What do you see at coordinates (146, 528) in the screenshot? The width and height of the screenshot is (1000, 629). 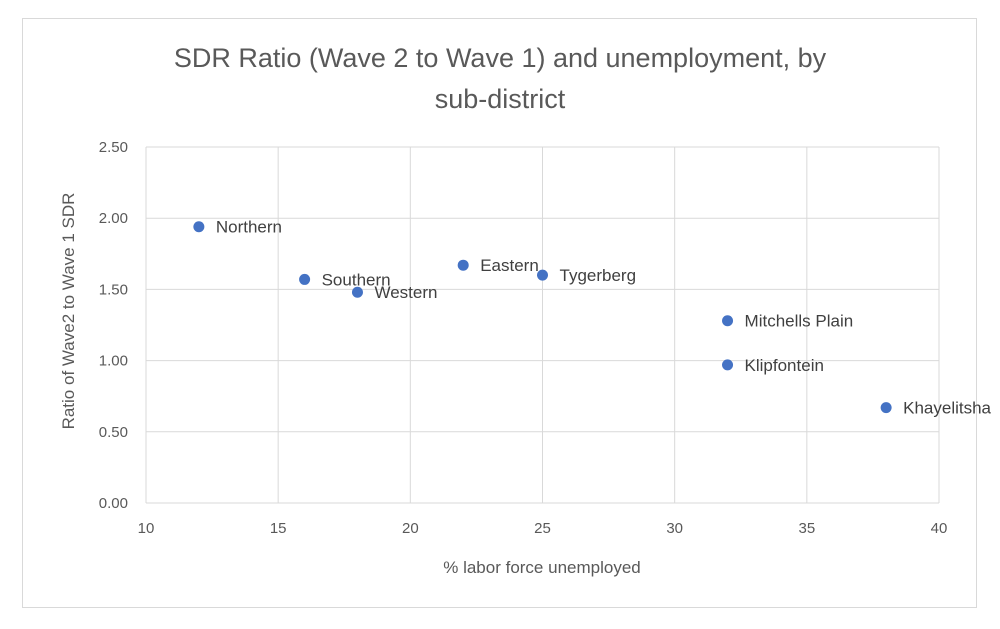 I see `x-tick-label: 10` at bounding box center [146, 528].